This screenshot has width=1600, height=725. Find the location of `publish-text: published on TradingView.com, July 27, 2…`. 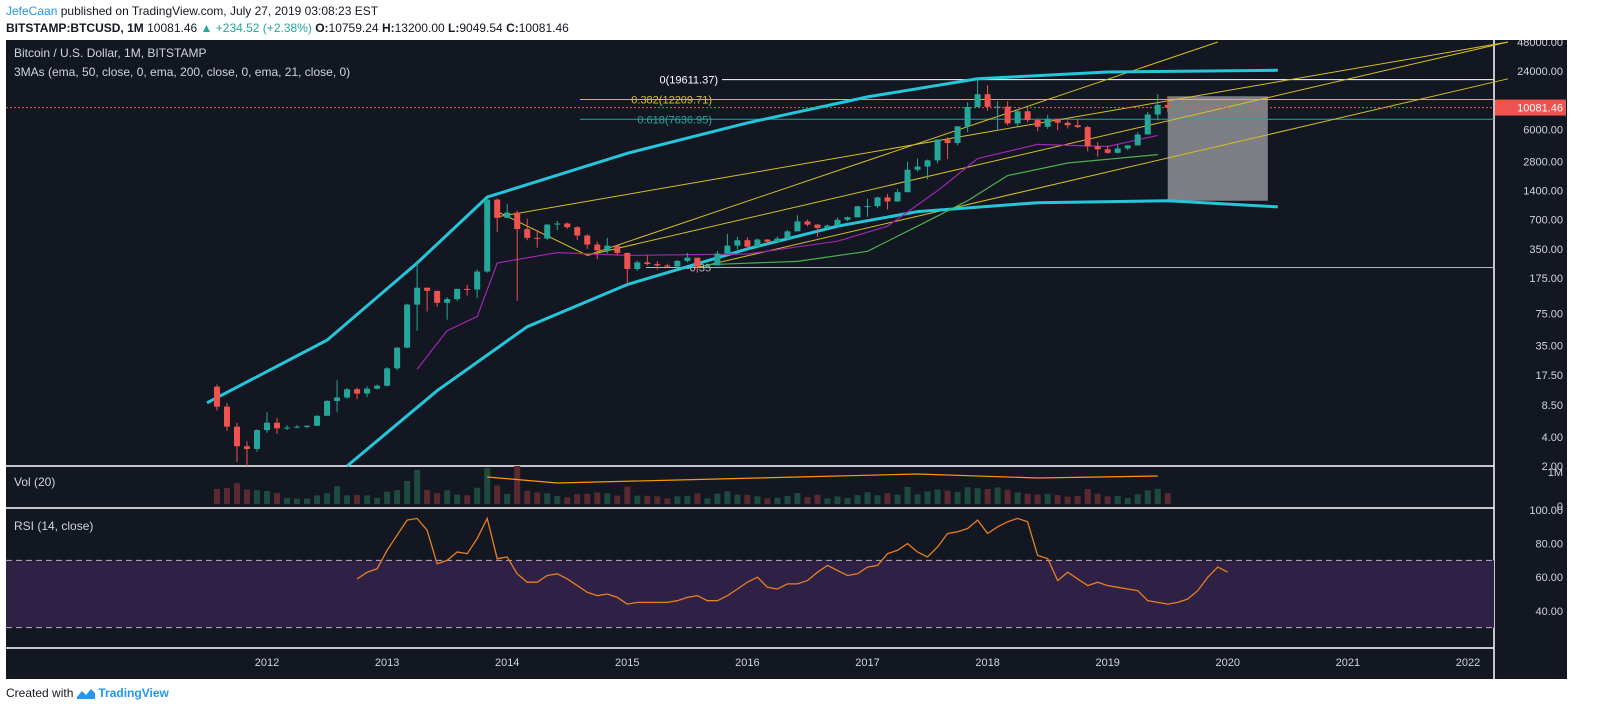

publish-text: published on TradingView.com, July 27, 2… is located at coordinates (219, 11).